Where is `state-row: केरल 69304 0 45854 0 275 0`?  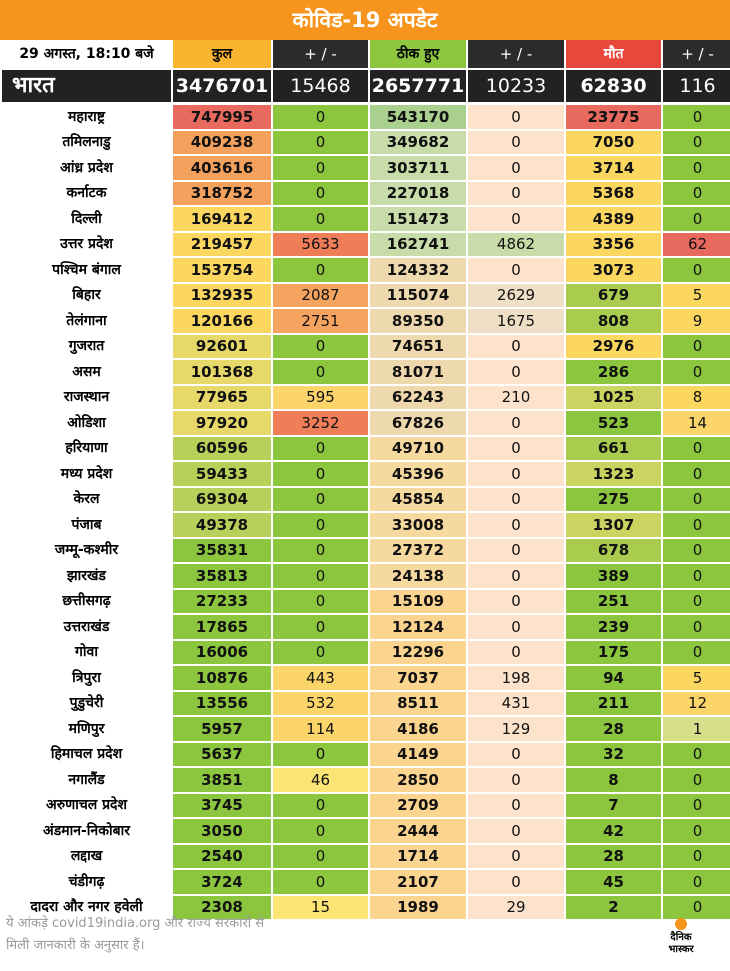 state-row: केरल 69304 0 45854 0 275 0 is located at coordinates (366, 500).